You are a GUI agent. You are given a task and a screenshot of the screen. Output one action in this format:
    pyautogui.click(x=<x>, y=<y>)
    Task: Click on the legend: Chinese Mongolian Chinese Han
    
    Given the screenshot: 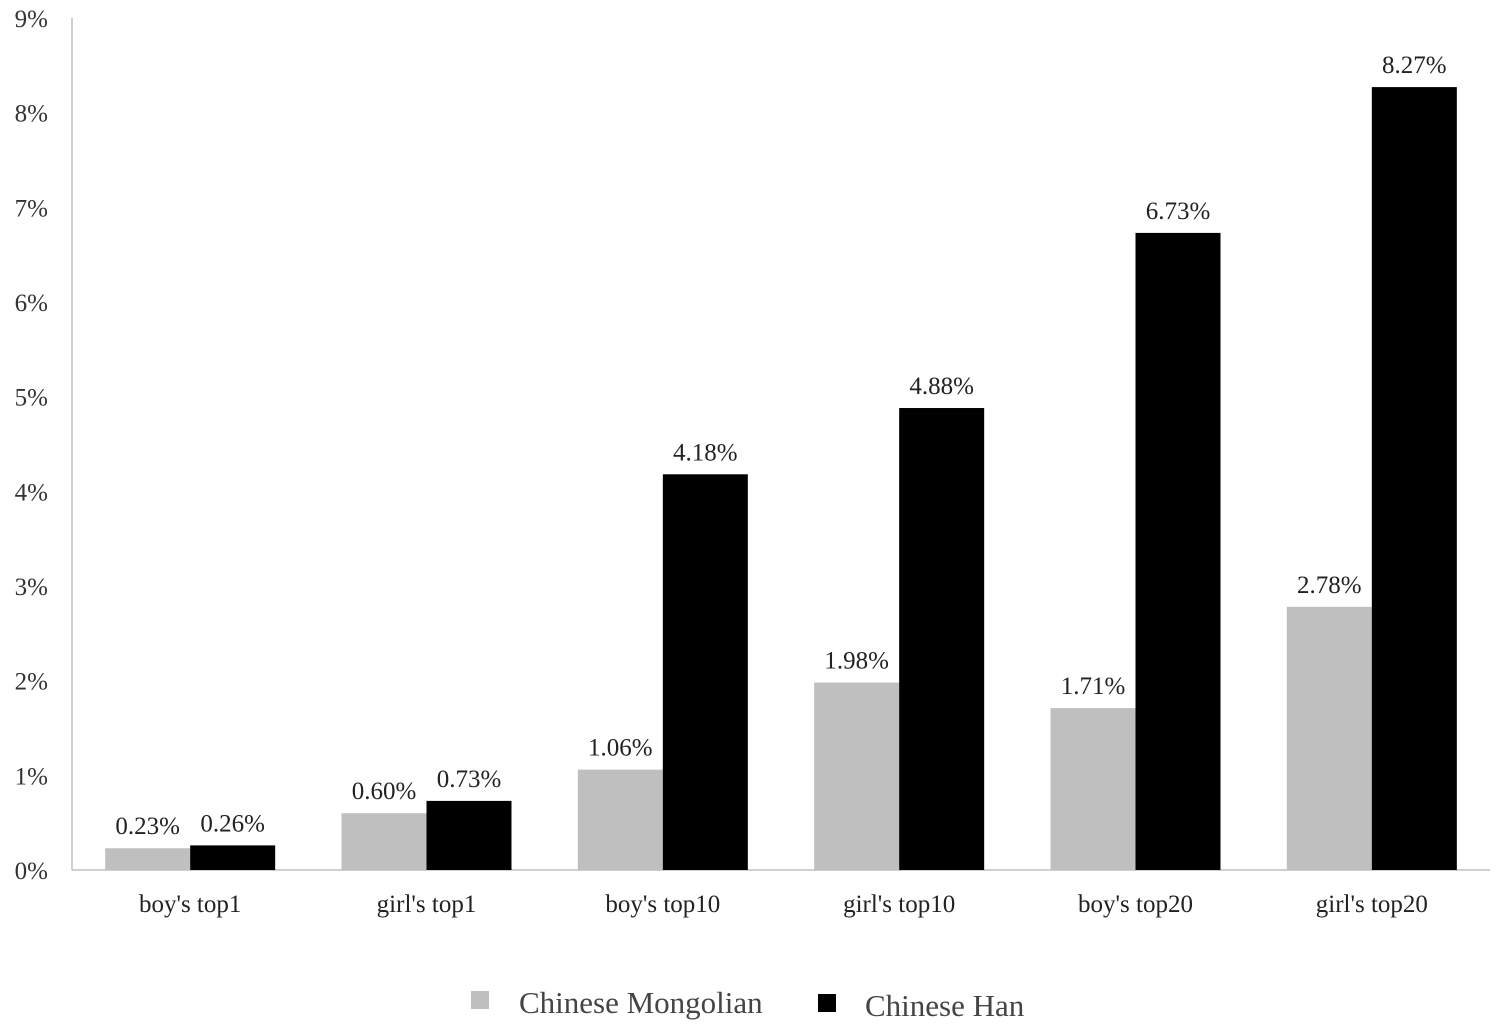 What is the action you would take?
    pyautogui.click(x=748, y=1004)
    